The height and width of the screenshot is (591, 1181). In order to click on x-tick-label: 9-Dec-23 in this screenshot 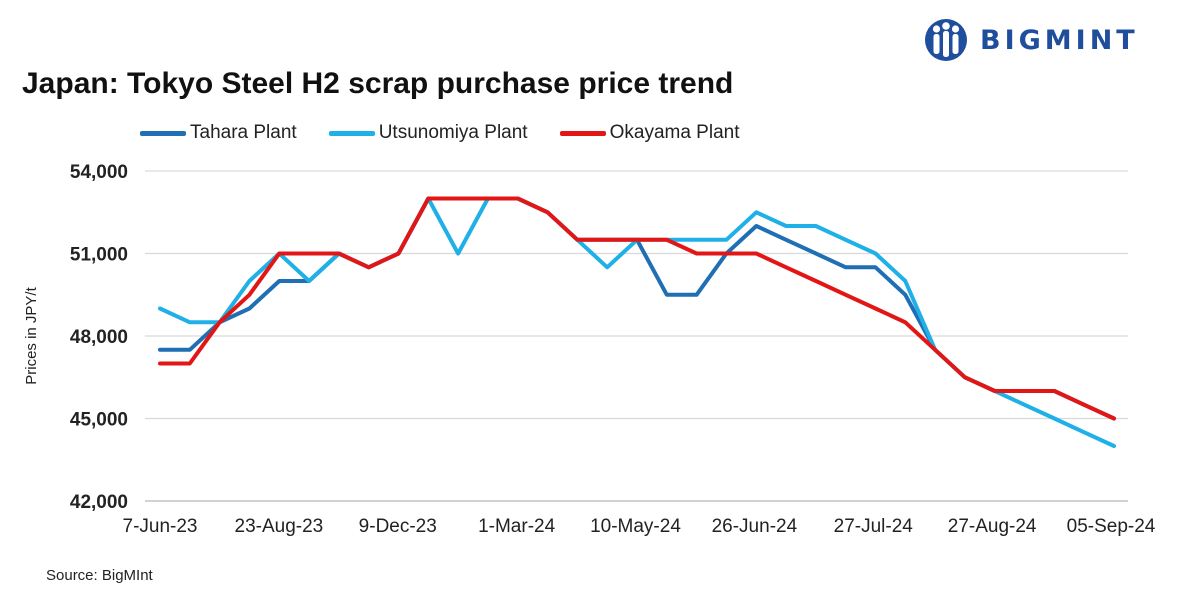, I will do `click(398, 526)`.